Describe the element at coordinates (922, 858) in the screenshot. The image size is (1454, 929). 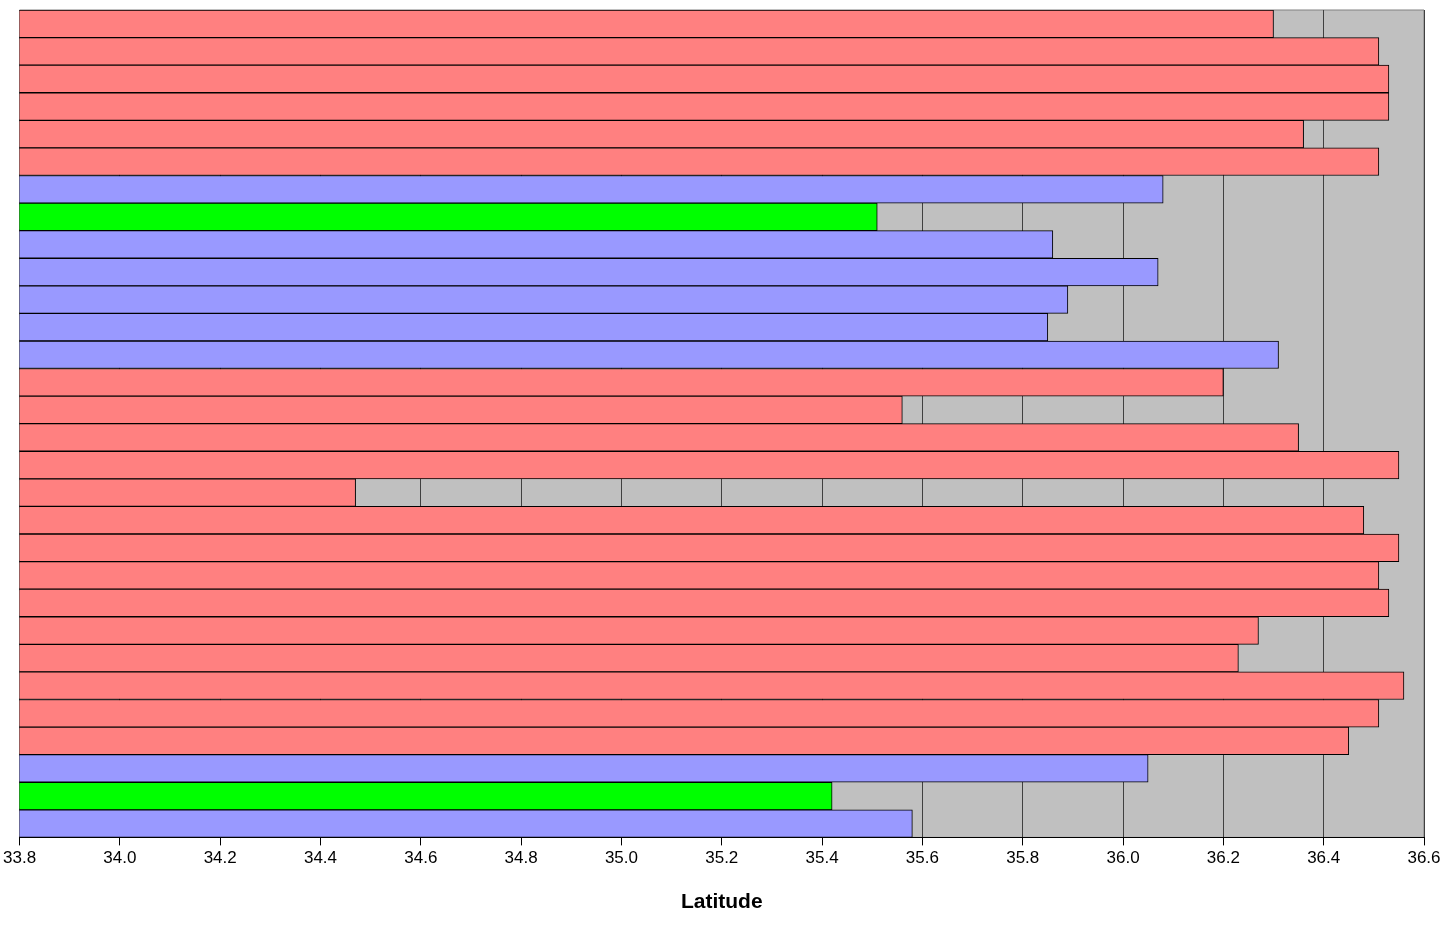
I see `x-tick-label: 35.6` at that location.